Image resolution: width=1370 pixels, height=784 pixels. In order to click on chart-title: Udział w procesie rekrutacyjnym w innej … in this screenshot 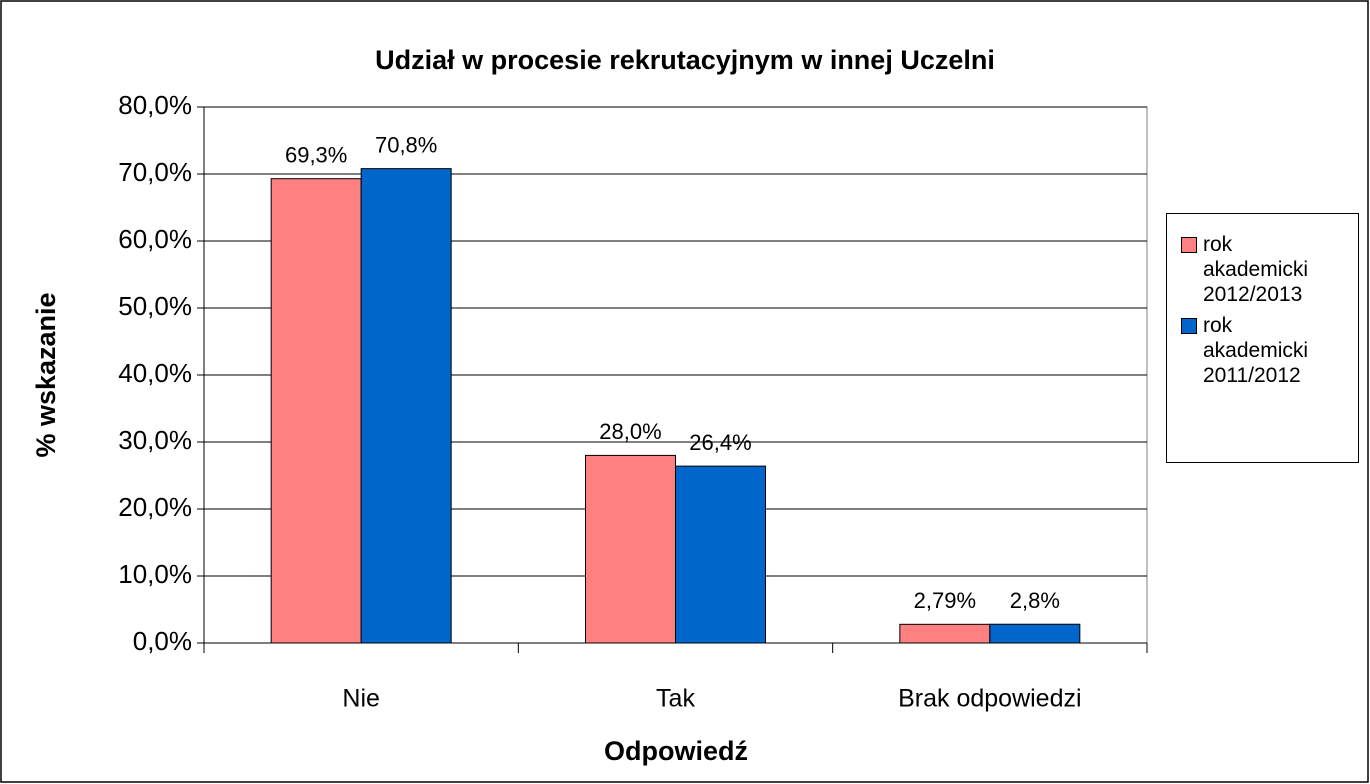, I will do `click(685, 60)`.